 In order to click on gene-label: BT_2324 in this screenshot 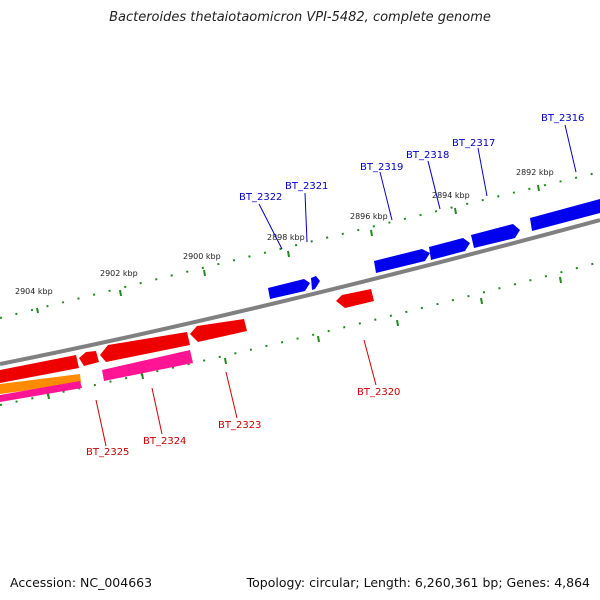, I will do `click(164, 441)`.